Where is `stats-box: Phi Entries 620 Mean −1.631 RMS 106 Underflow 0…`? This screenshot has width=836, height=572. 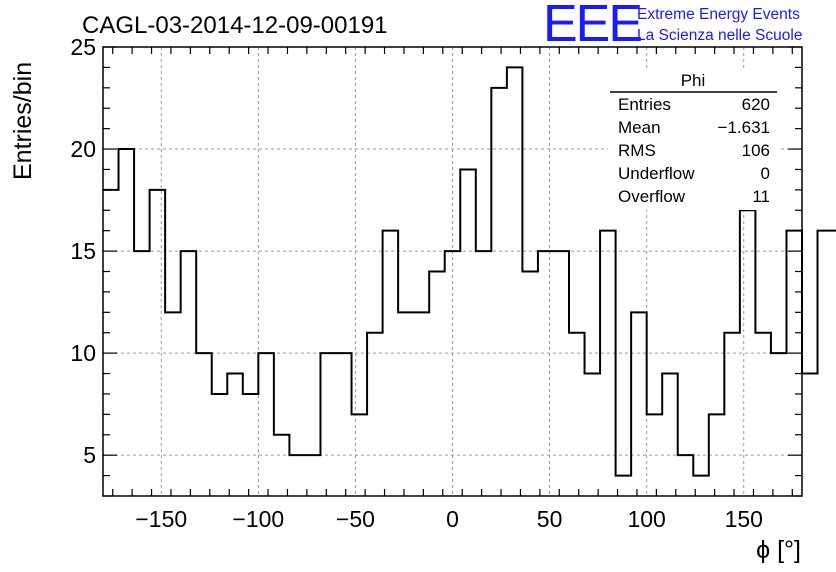
stats-box: Phi Entries 620 Mean −1.631 RMS 106 Underflow 0… is located at coordinates (693, 139).